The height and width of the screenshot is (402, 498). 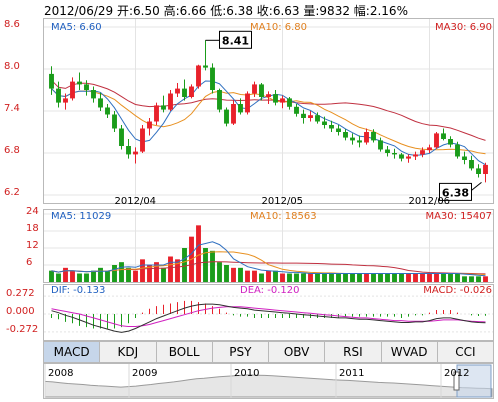 I want to click on change-label: 幅:, so click(x=361, y=11).